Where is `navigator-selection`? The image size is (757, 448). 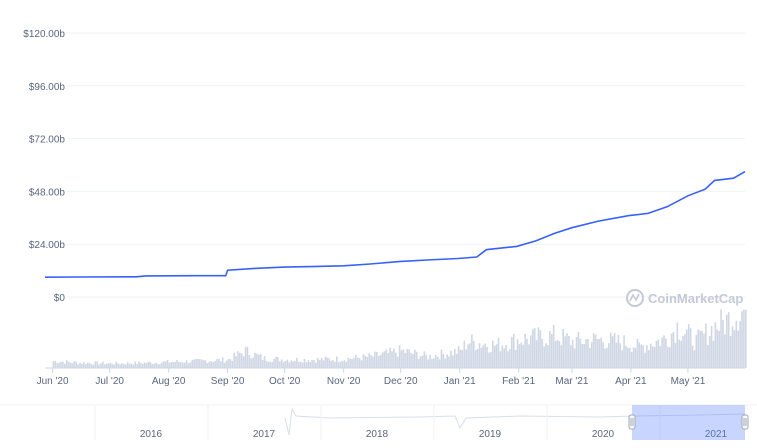 navigator-selection is located at coordinates (688, 422).